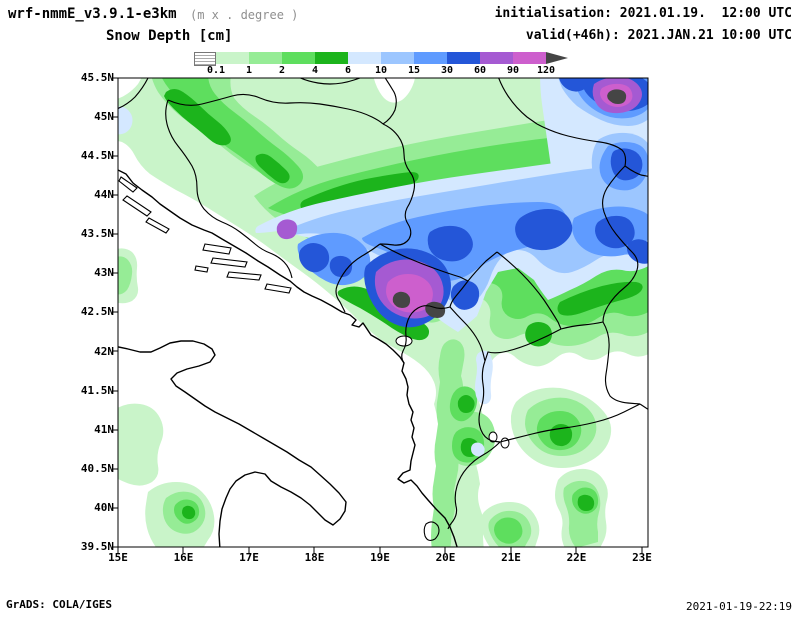  Describe the element at coordinates (523, 345) in the screenshot. I see `border-kosovo-macedonia` at that location.